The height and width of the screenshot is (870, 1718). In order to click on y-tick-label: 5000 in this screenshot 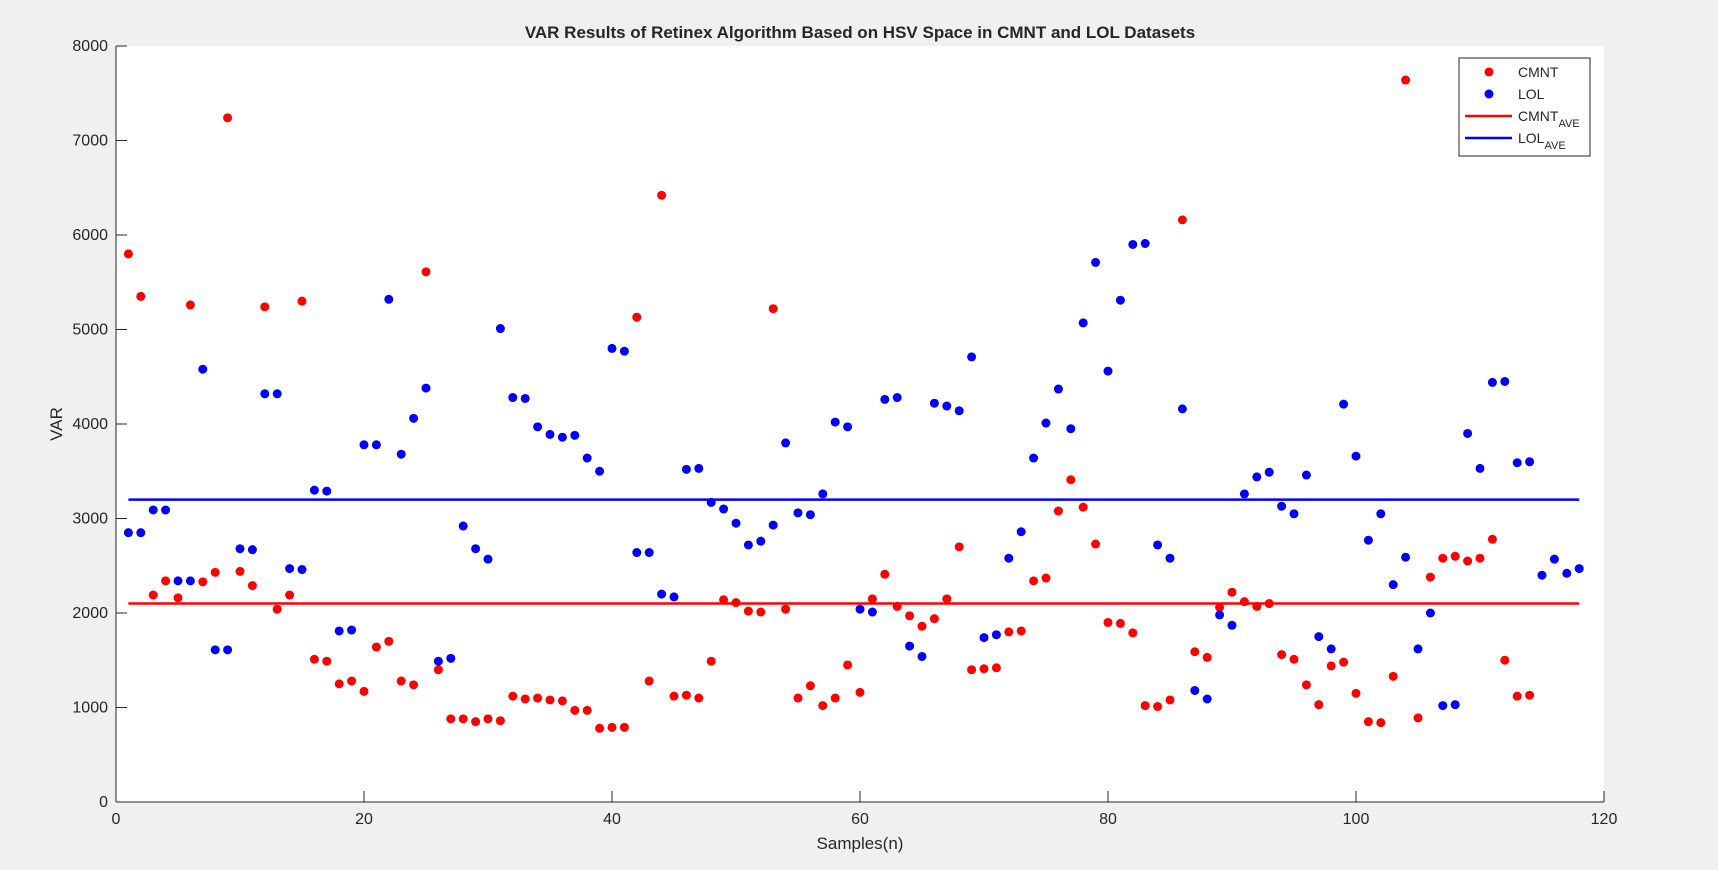, I will do `click(90, 330)`.